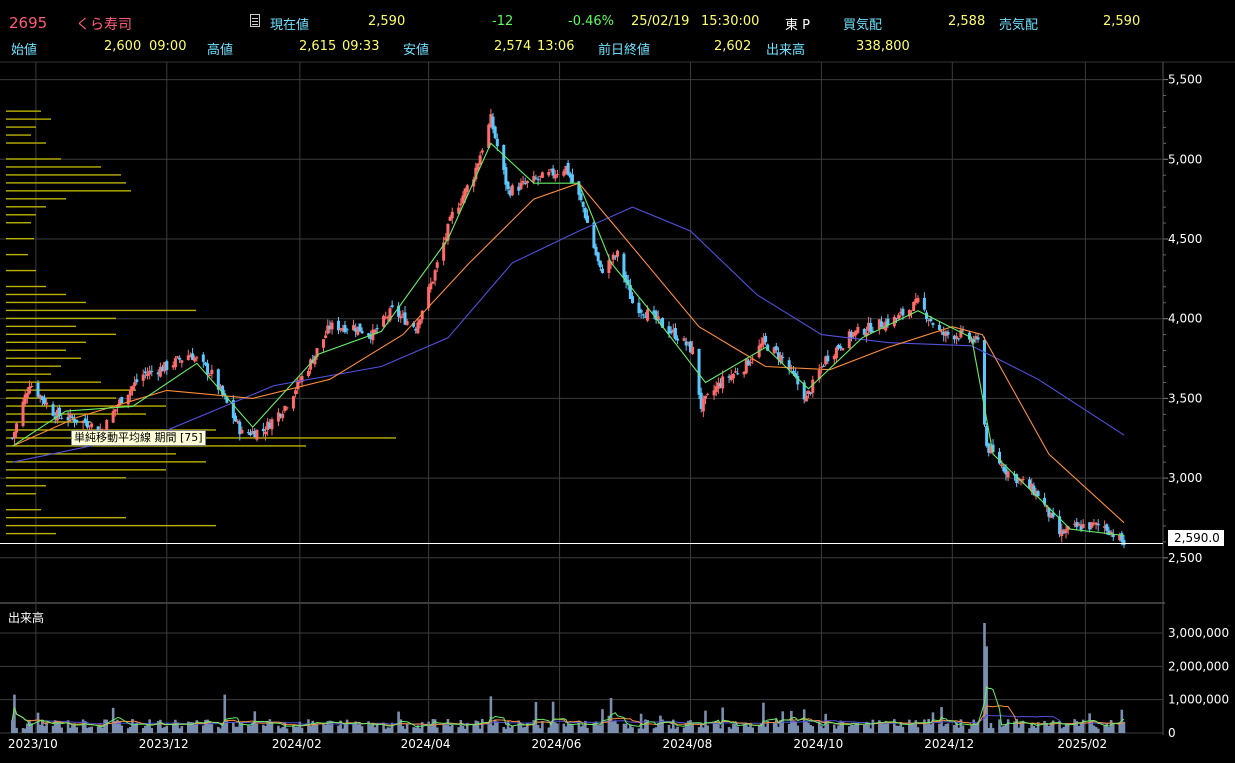  What do you see at coordinates (1122, 21) in the screenshot?
I see `ask-value: 2,590` at bounding box center [1122, 21].